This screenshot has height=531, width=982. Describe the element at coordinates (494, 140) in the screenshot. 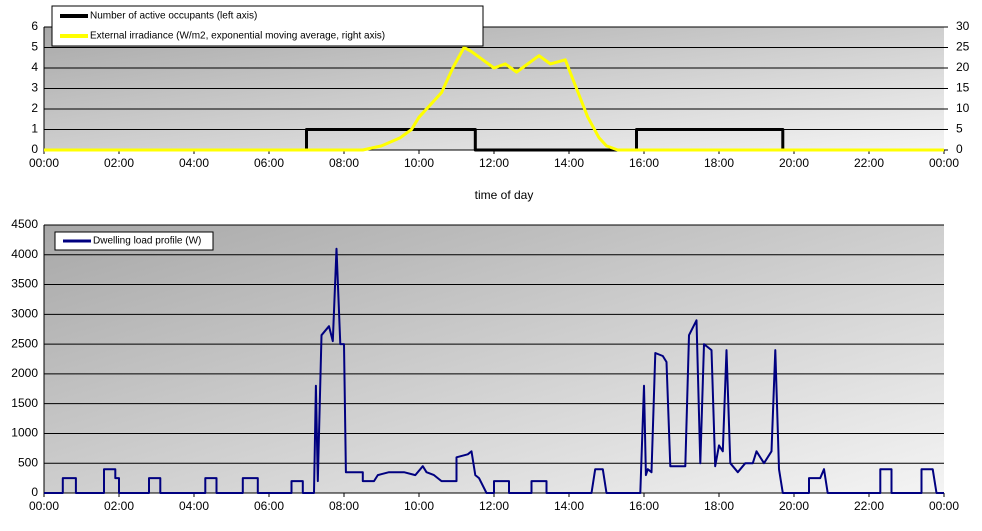

I see `series-line` at that location.